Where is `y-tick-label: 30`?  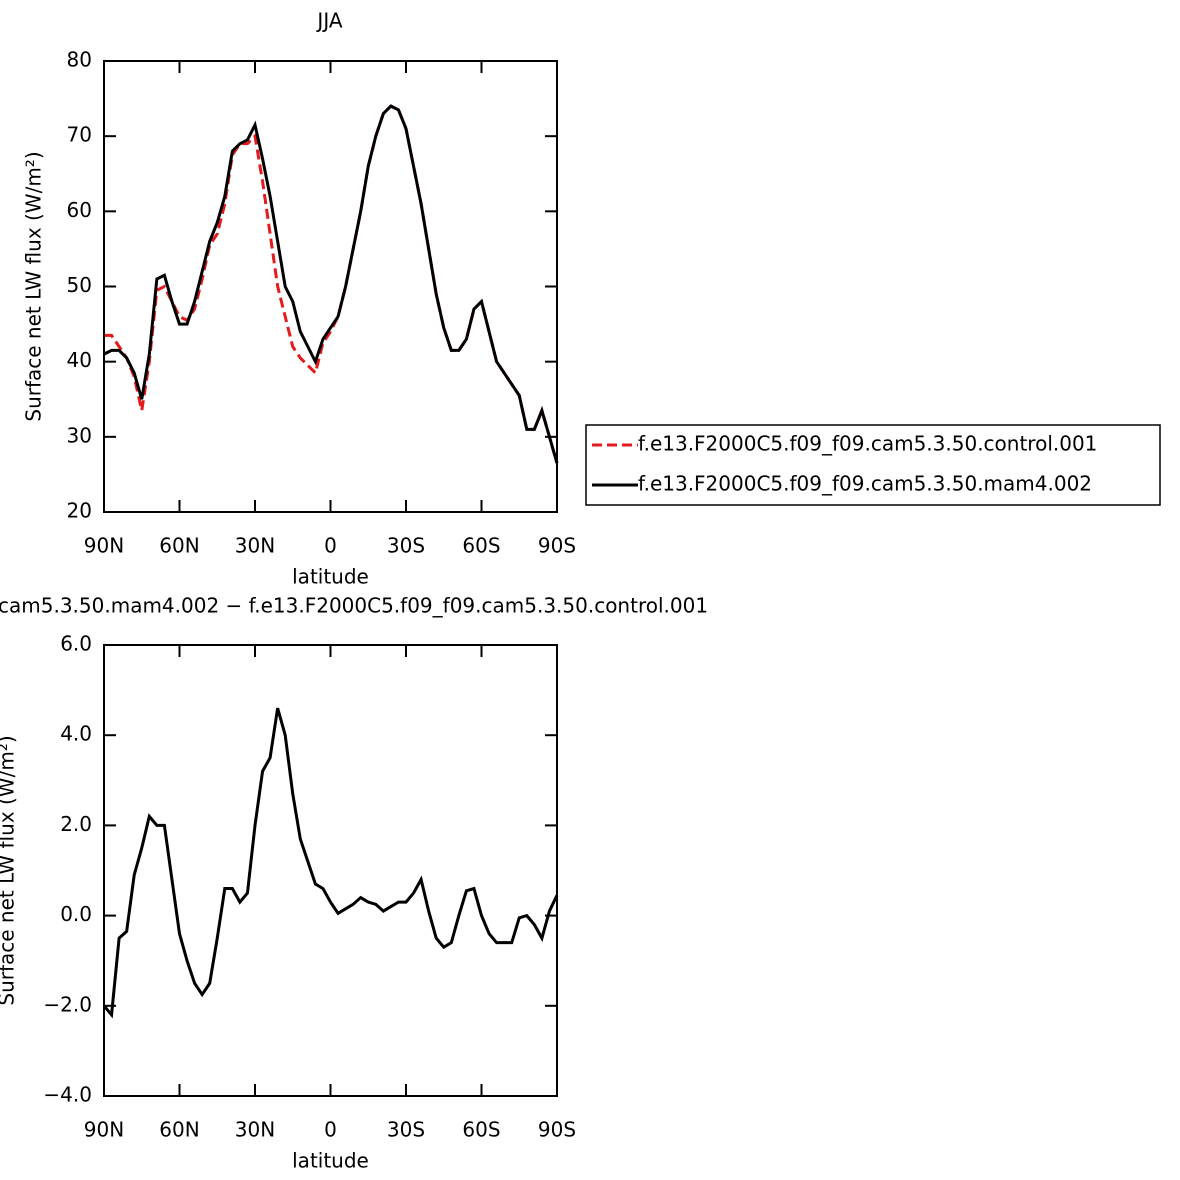 y-tick-label: 30 is located at coordinates (79, 435).